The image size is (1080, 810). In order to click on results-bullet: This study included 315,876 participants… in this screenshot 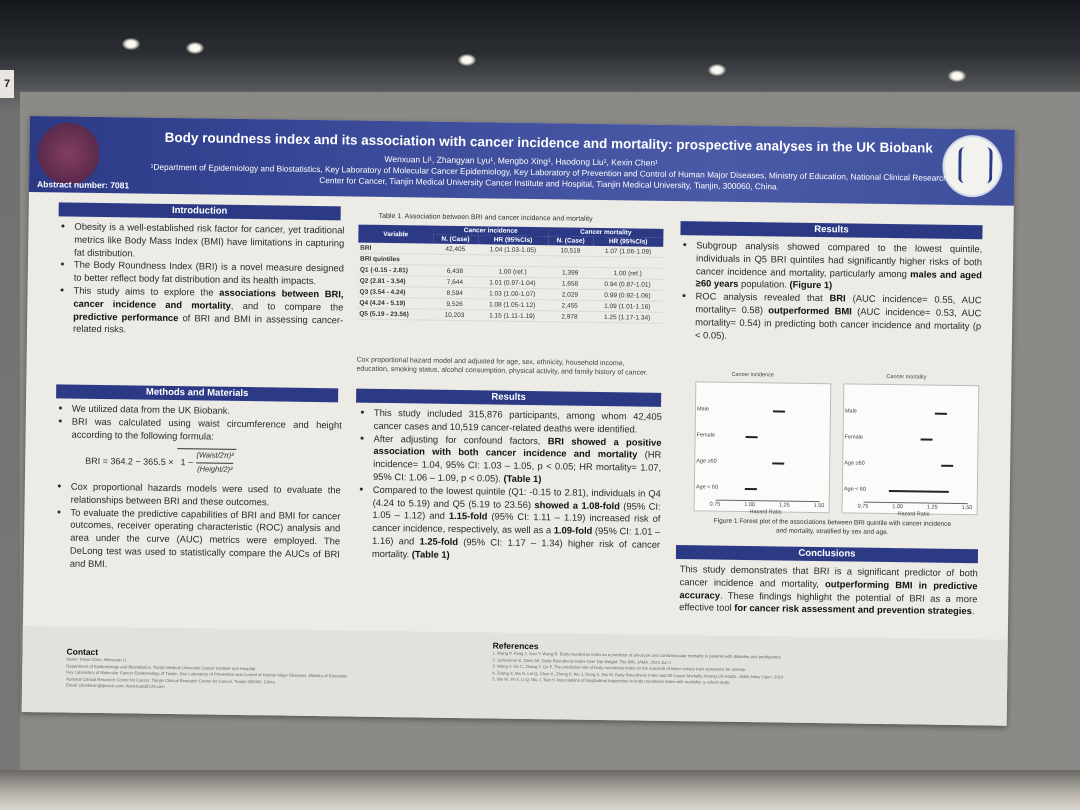, I will do `click(518, 422)`.